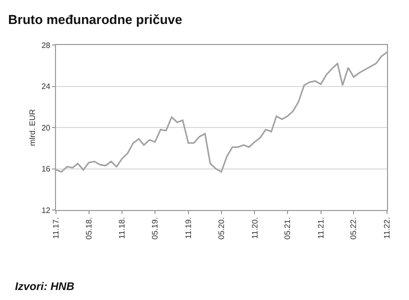  I want to click on x-tick-label: 11.22., so click(387, 228).